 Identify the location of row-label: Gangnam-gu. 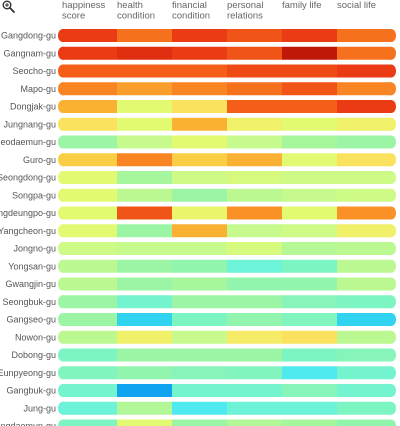
(29, 53).